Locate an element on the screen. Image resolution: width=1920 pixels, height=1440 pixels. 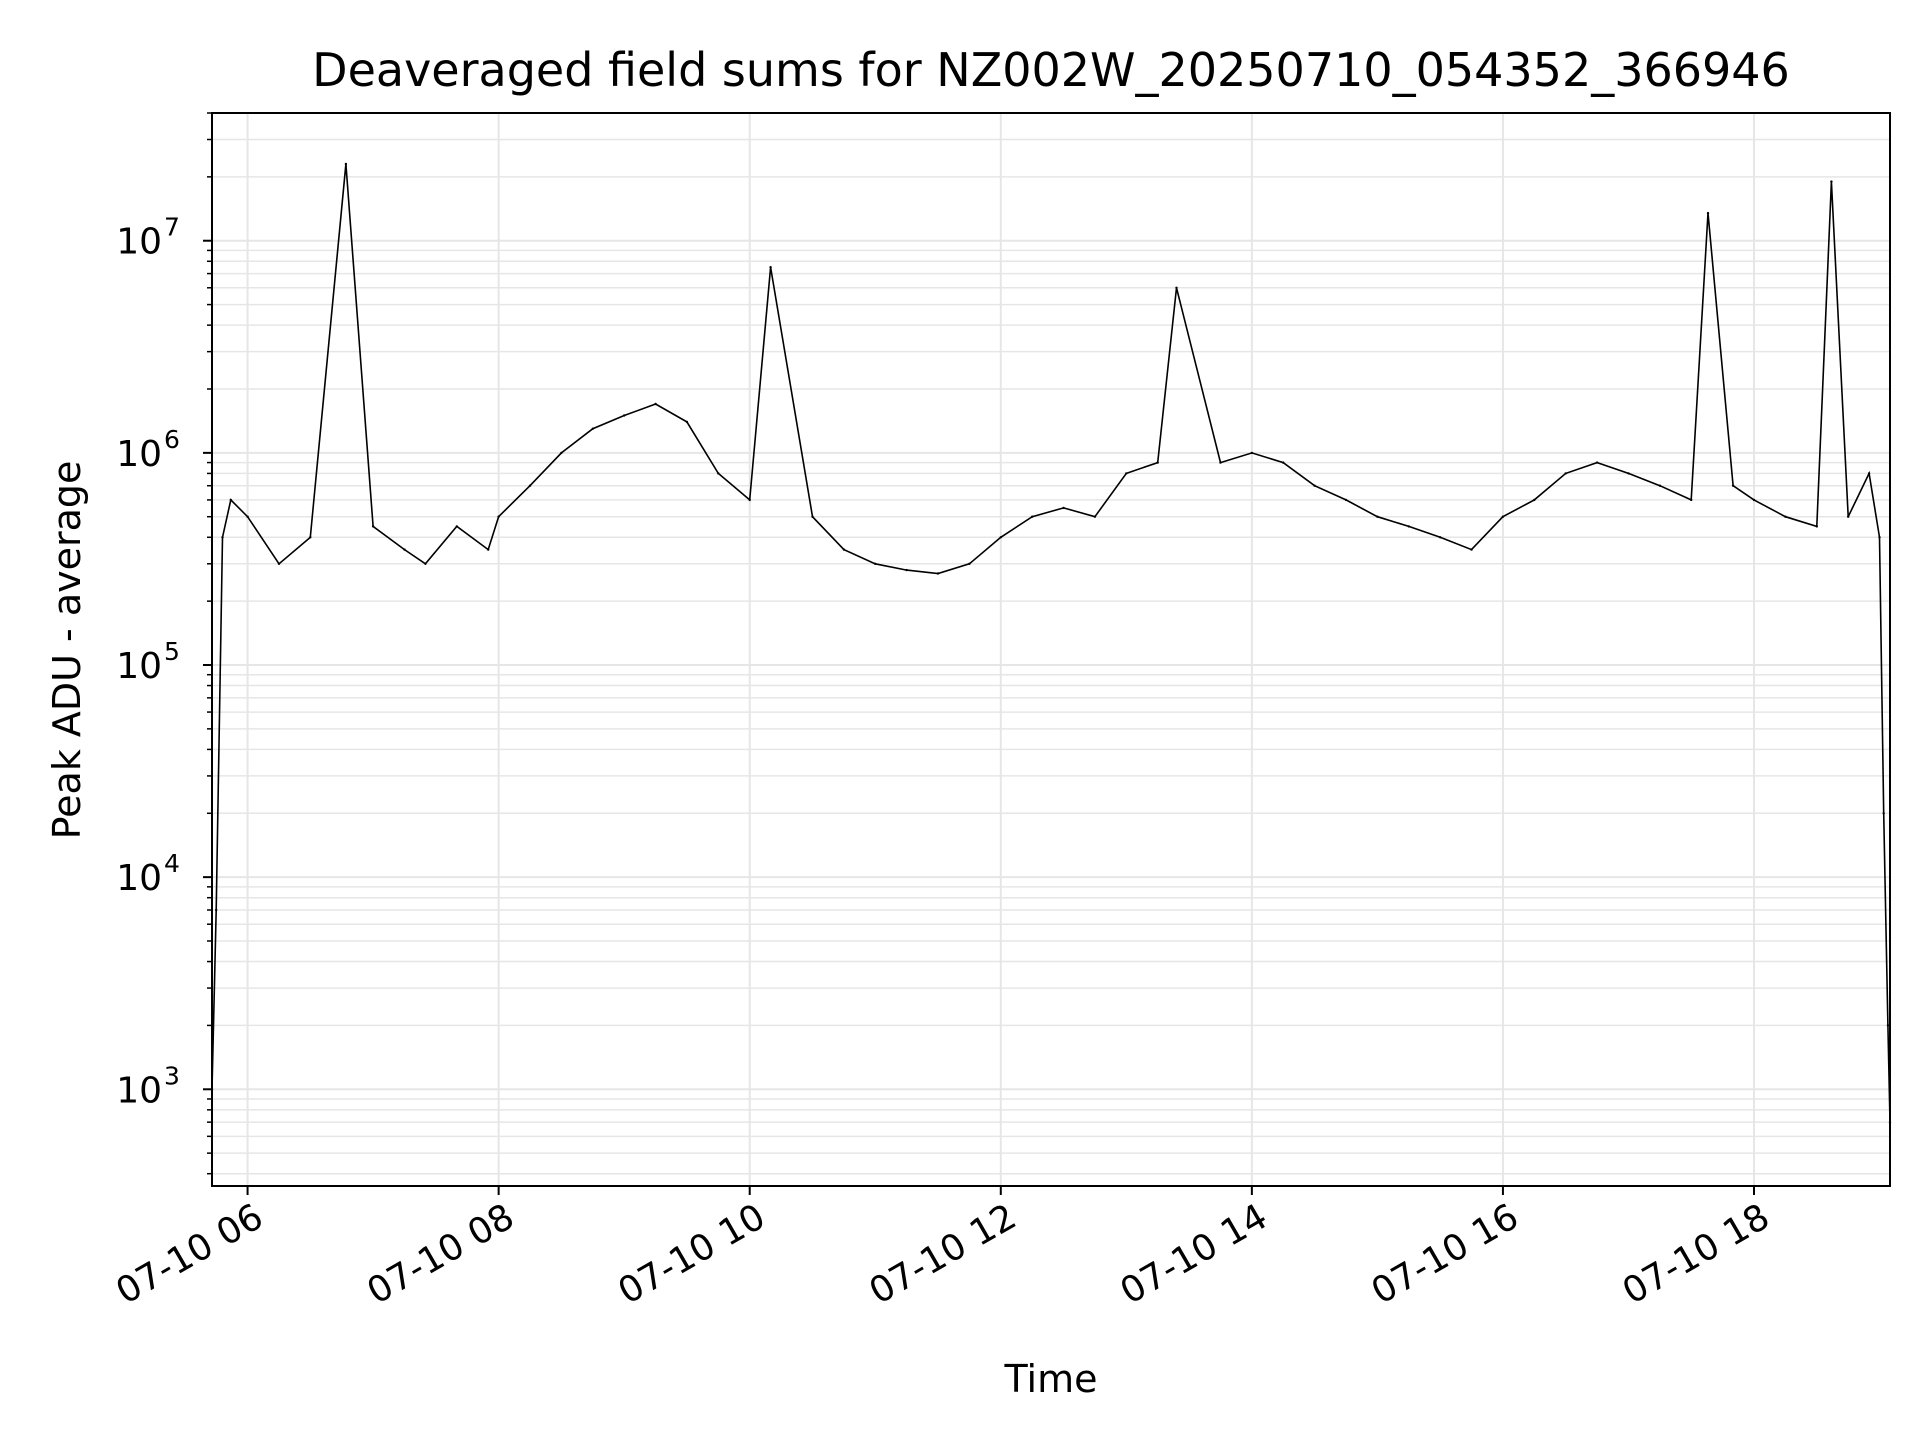
y-tick-label-exponent: 7 is located at coordinates (172, 227).